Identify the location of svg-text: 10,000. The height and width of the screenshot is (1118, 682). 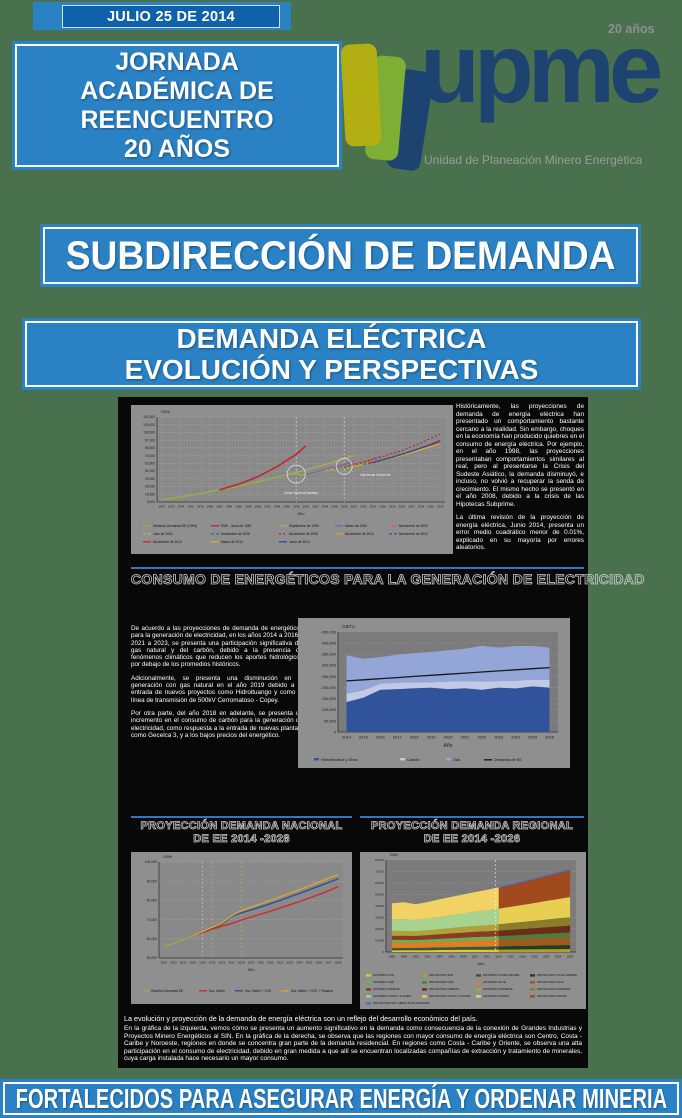
(379, 941).